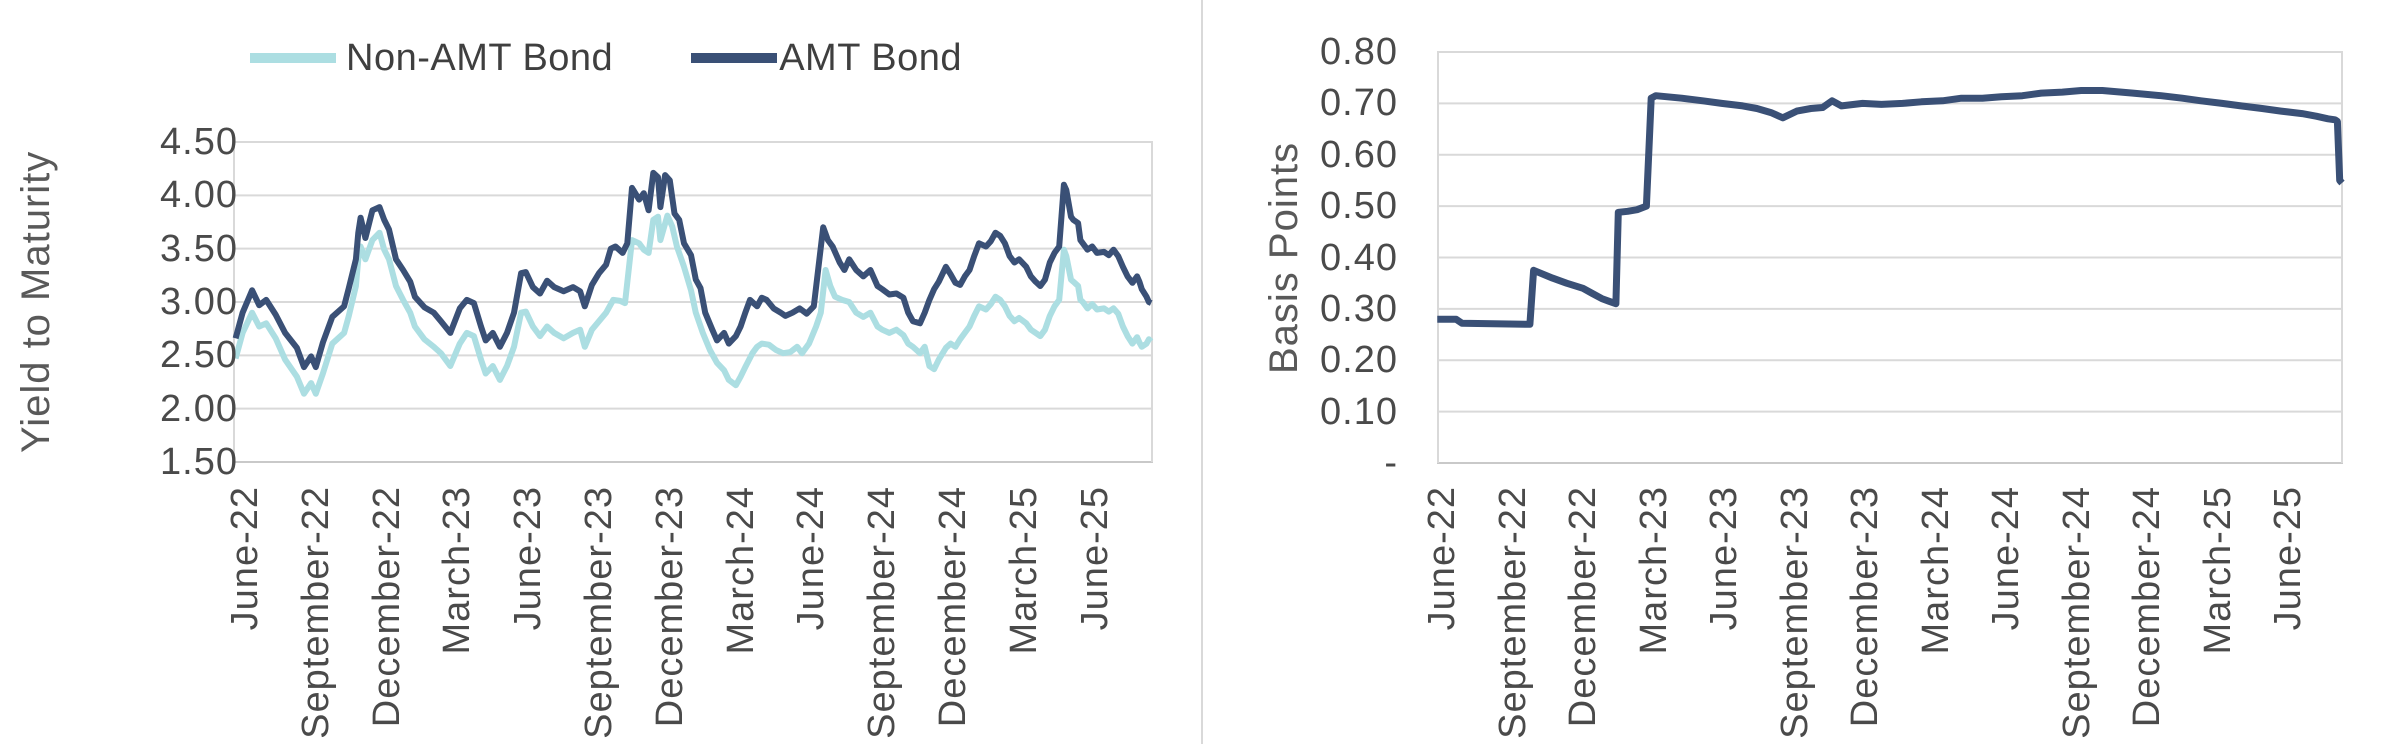 The height and width of the screenshot is (744, 2400). I want to click on legend-line-swatch-amt, so click(734, 58).